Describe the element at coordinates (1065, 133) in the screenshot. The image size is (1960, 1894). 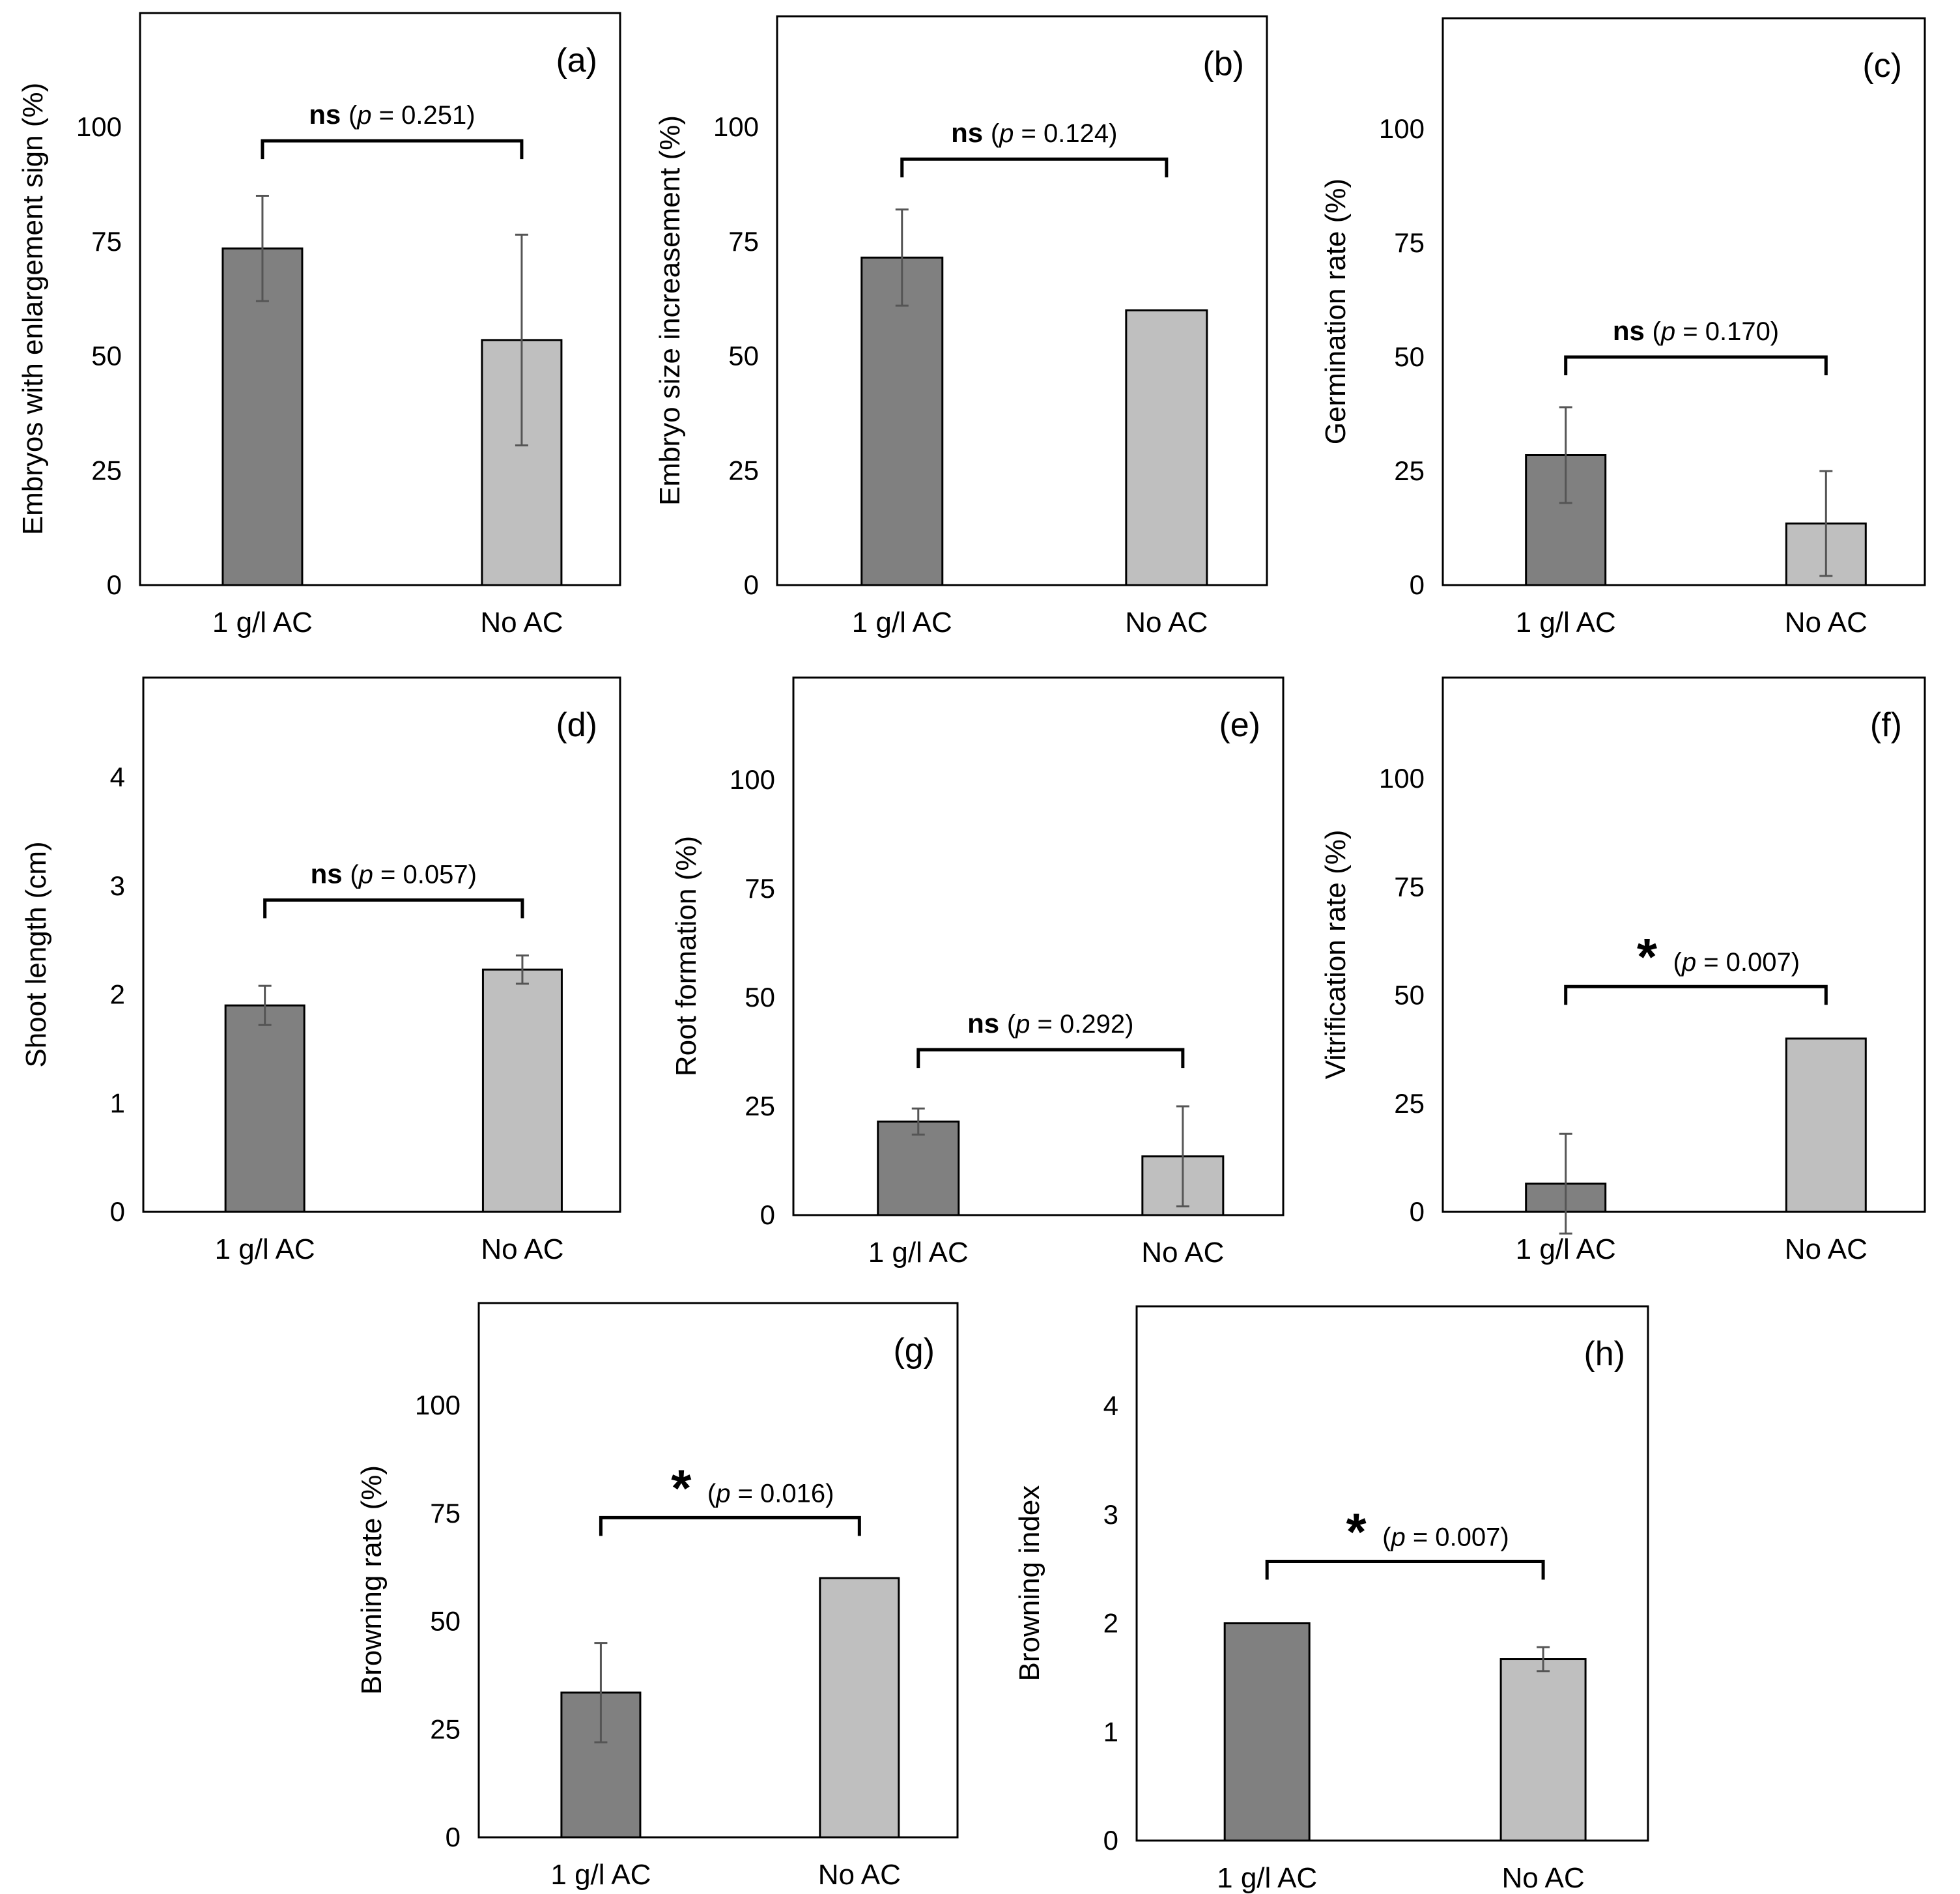
I see `p-value: = 0.124)` at that location.